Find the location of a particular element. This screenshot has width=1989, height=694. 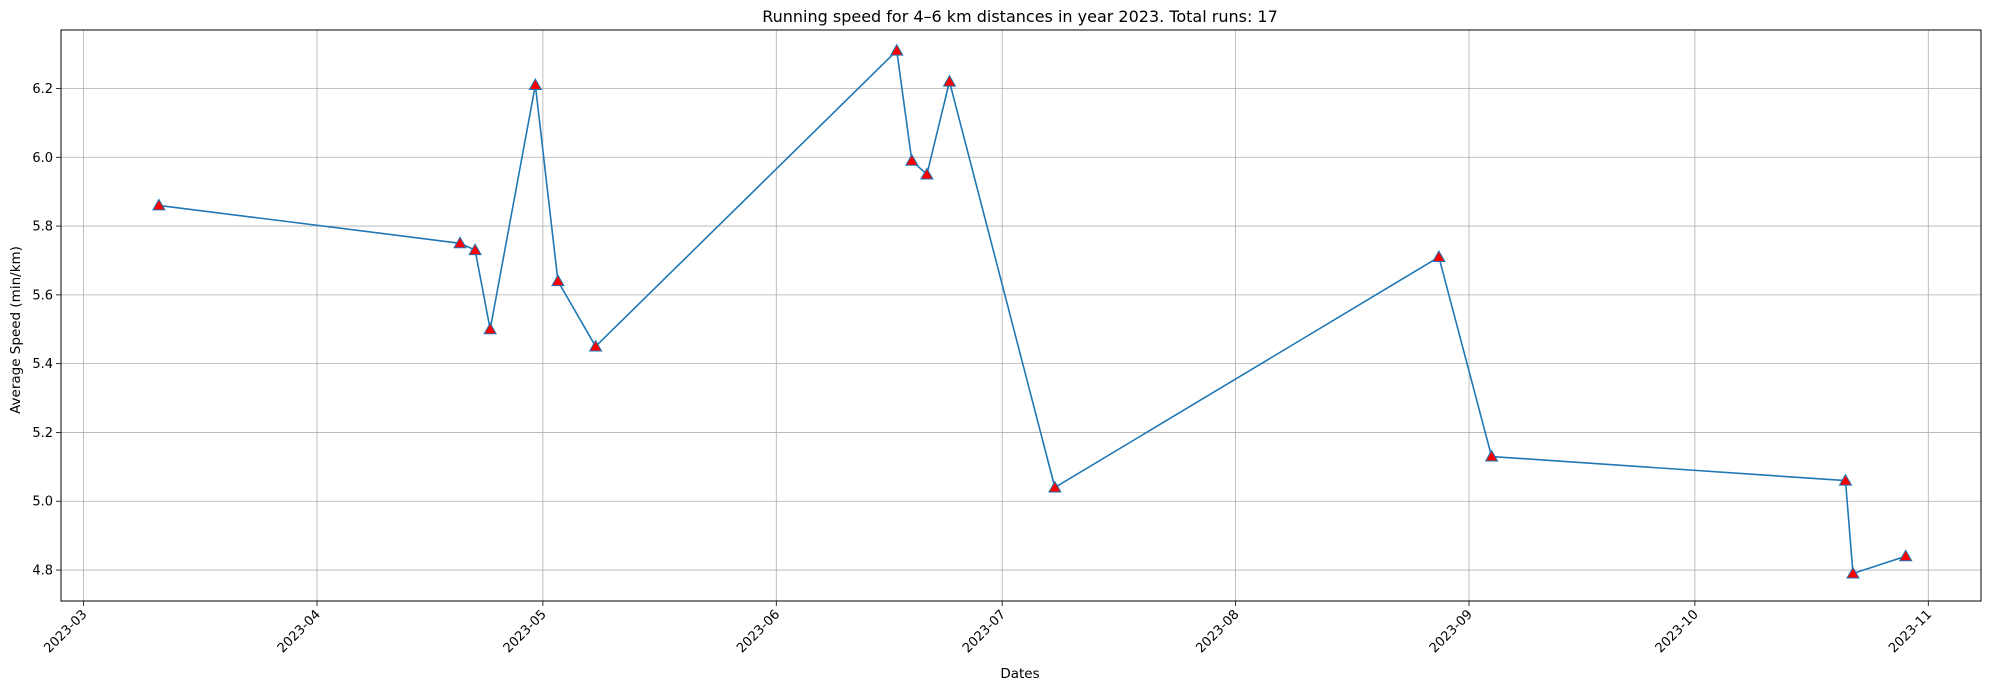

y-axis-label: Average Speed (min/km) is located at coordinates (16, 330).